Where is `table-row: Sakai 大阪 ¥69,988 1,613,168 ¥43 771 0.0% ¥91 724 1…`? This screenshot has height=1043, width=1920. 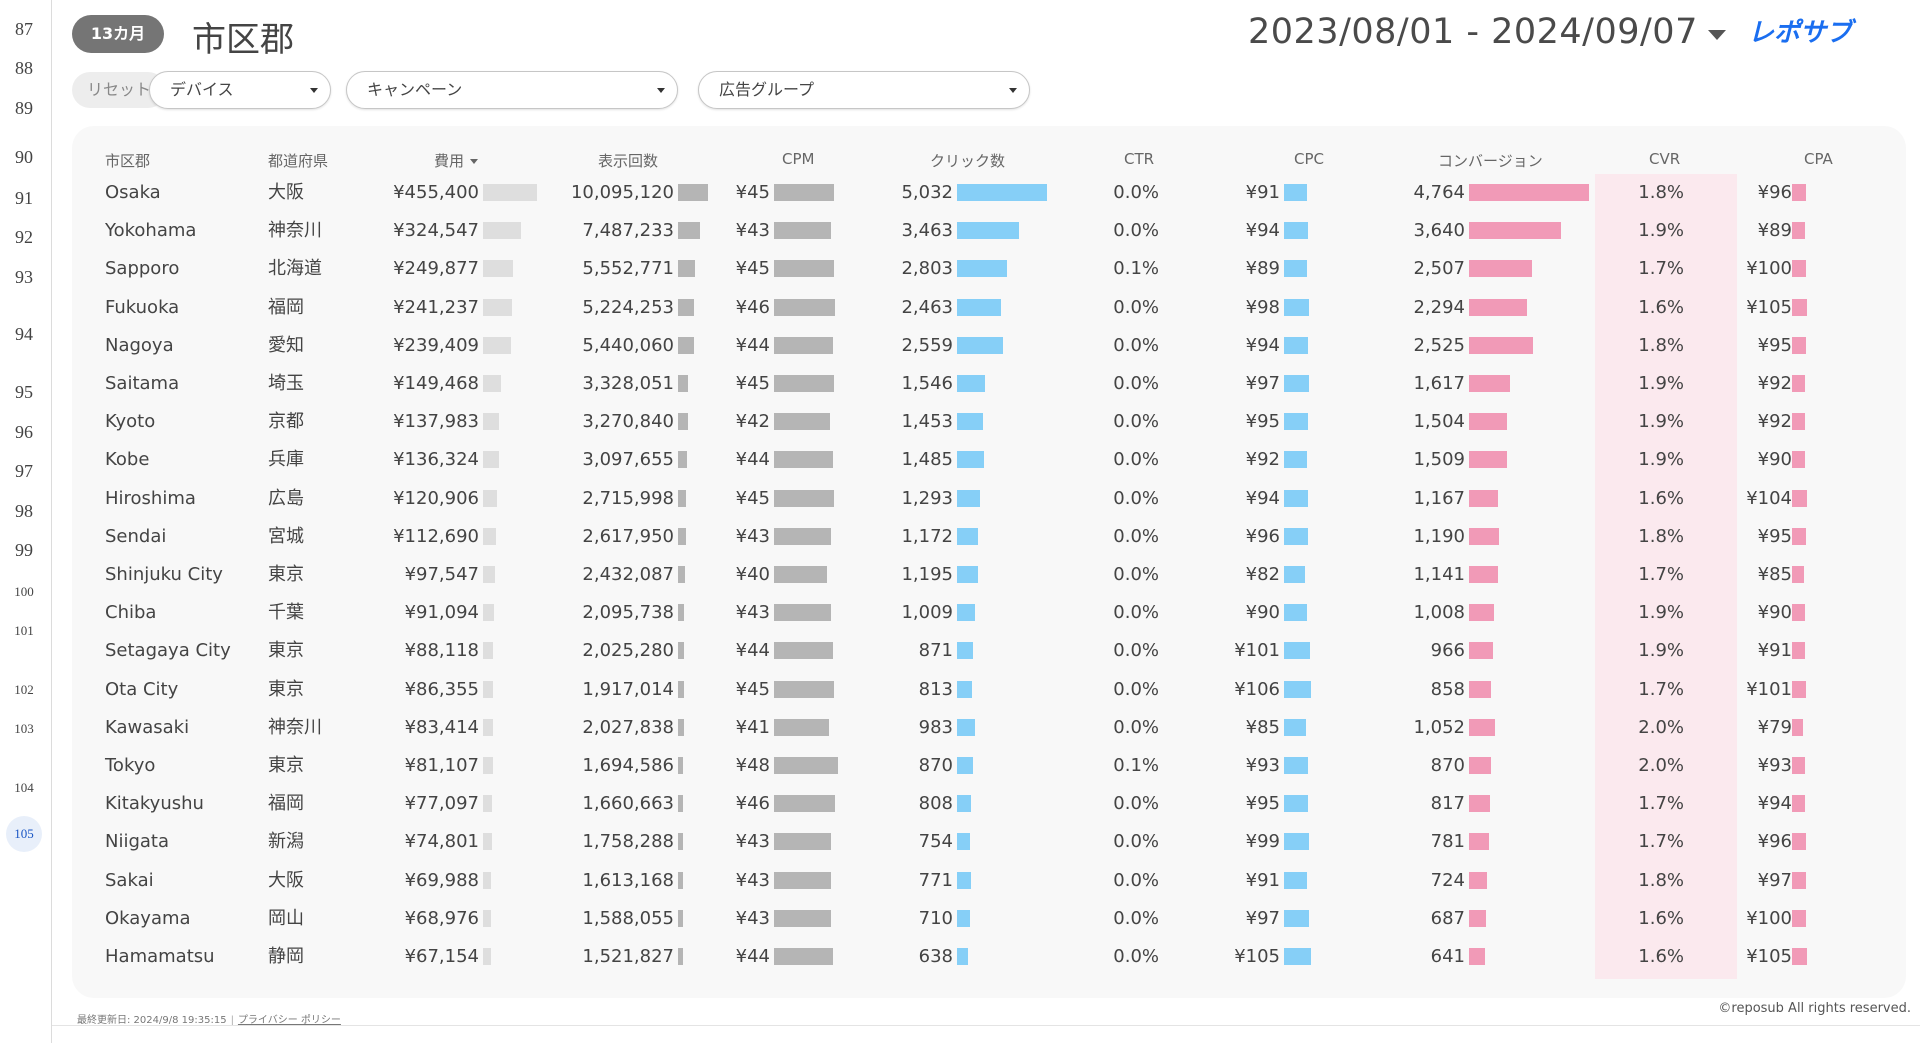
table-row: Sakai 大阪 ¥69,988 1,613,168 ¥43 771 0.0% ¥91 724 1… is located at coordinates (986, 881).